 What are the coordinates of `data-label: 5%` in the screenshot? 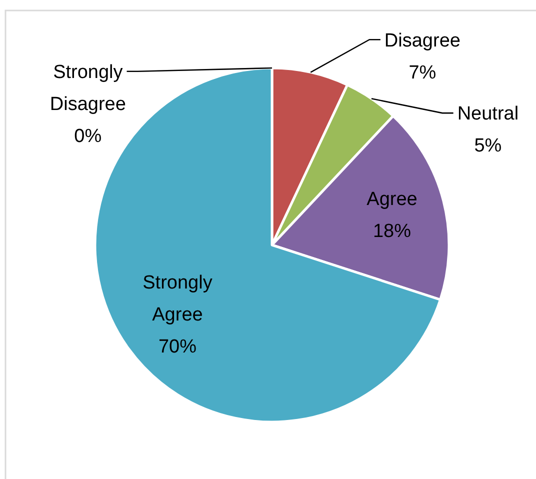 It's located at (488, 146).